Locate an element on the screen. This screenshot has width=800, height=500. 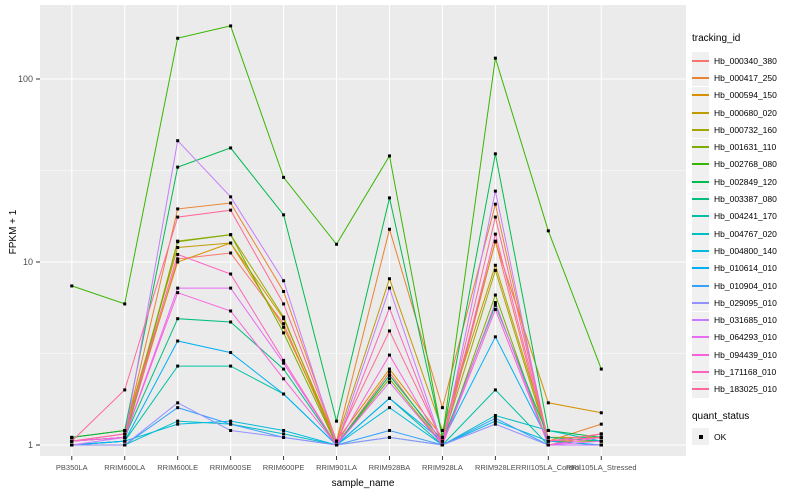
legend-entry: Hb_004241_170 is located at coordinates (734, 216).